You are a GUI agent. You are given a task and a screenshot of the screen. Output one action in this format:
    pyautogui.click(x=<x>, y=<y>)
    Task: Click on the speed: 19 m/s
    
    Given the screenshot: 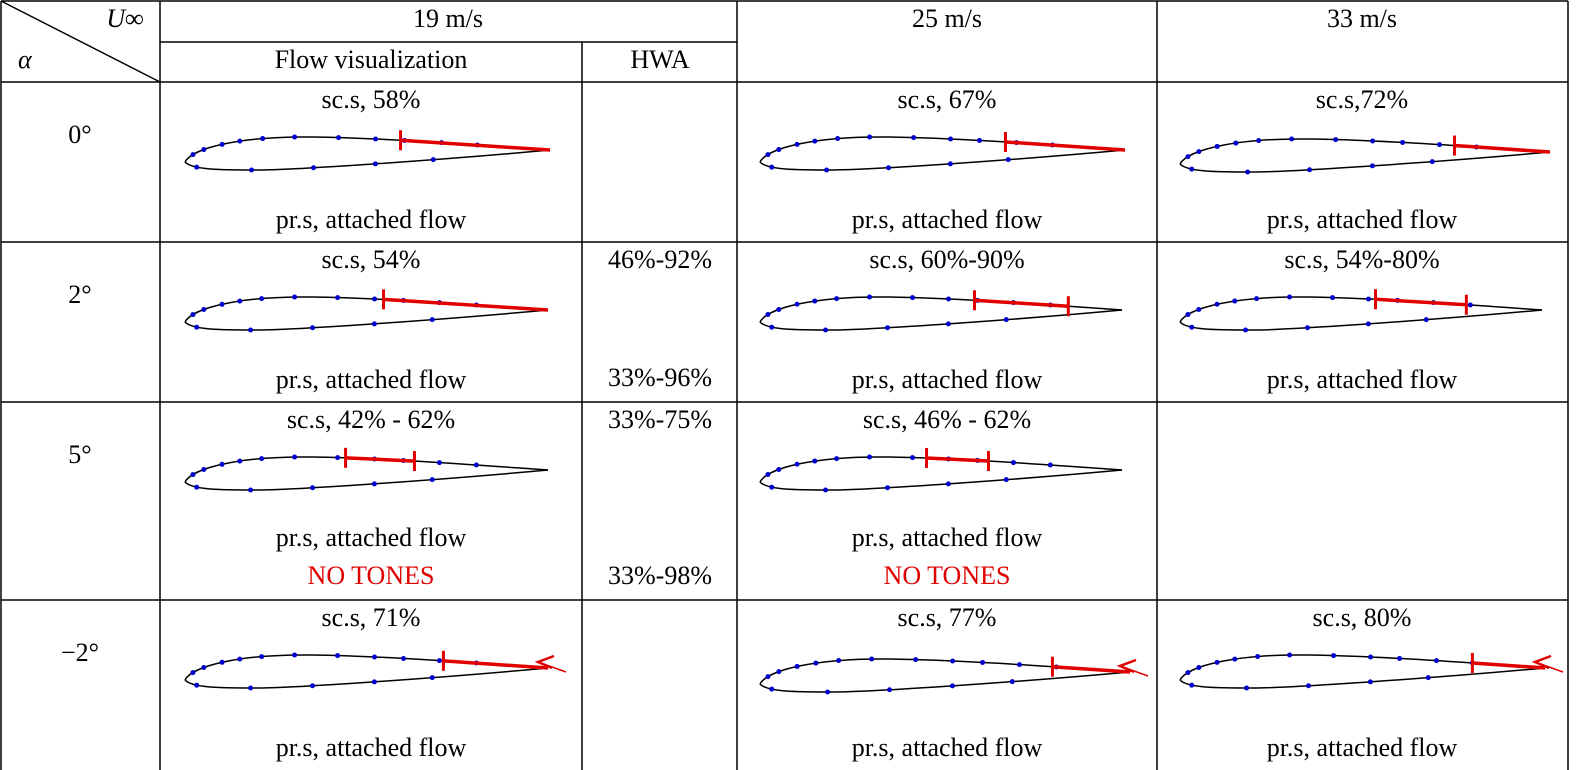 What is the action you would take?
    pyautogui.click(x=448, y=18)
    